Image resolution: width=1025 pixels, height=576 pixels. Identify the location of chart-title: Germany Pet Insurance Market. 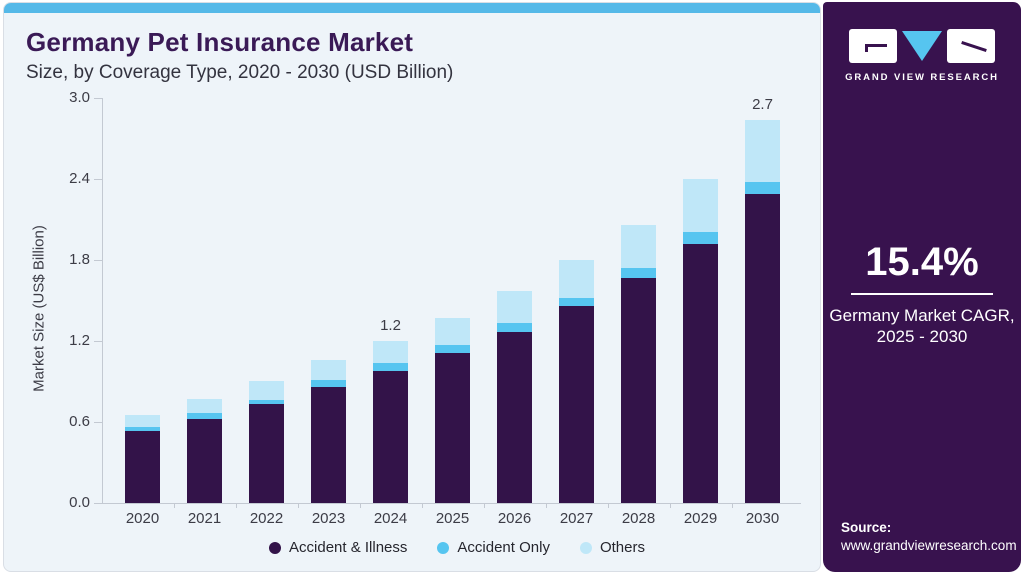
(220, 42).